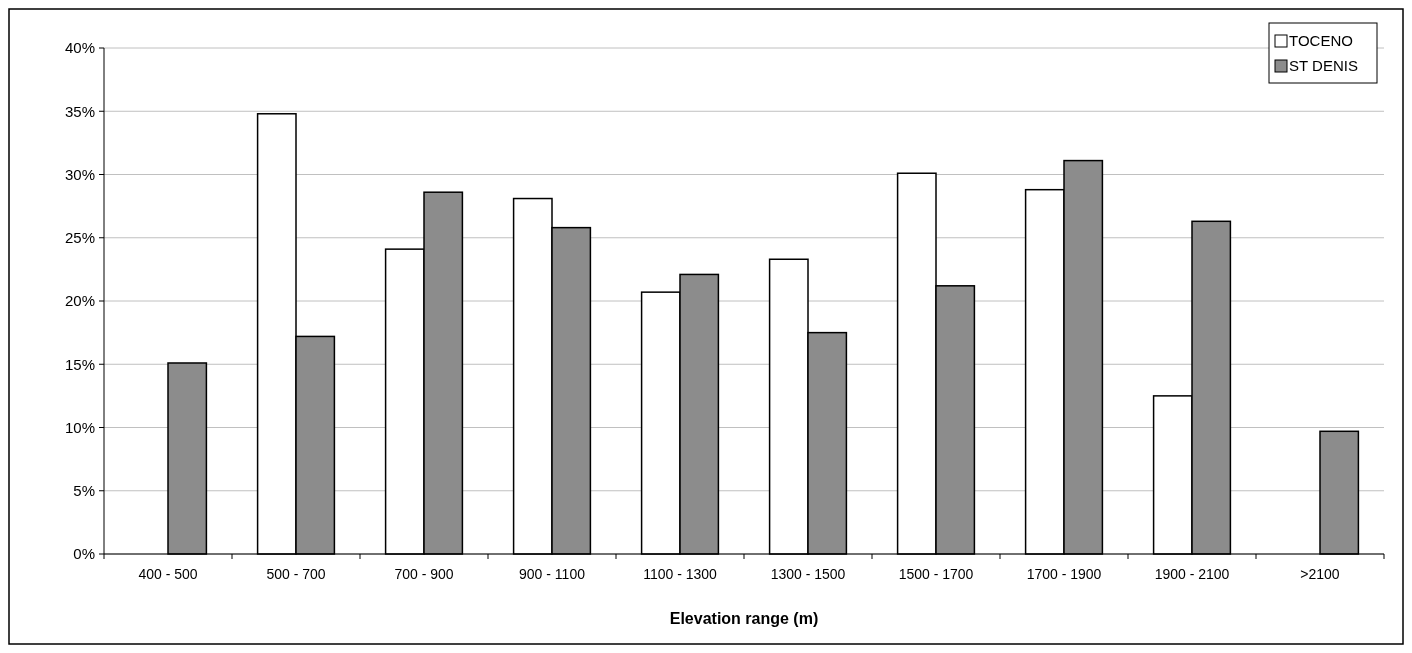 The image size is (1412, 653). Describe the element at coordinates (79, 111) in the screenshot. I see `y-tick-label: 35%` at that location.